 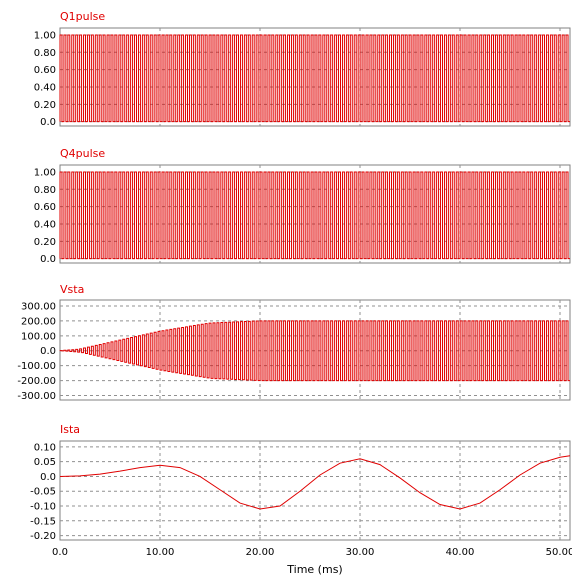 I want to click on ista-title: Ista, so click(x=70, y=429).